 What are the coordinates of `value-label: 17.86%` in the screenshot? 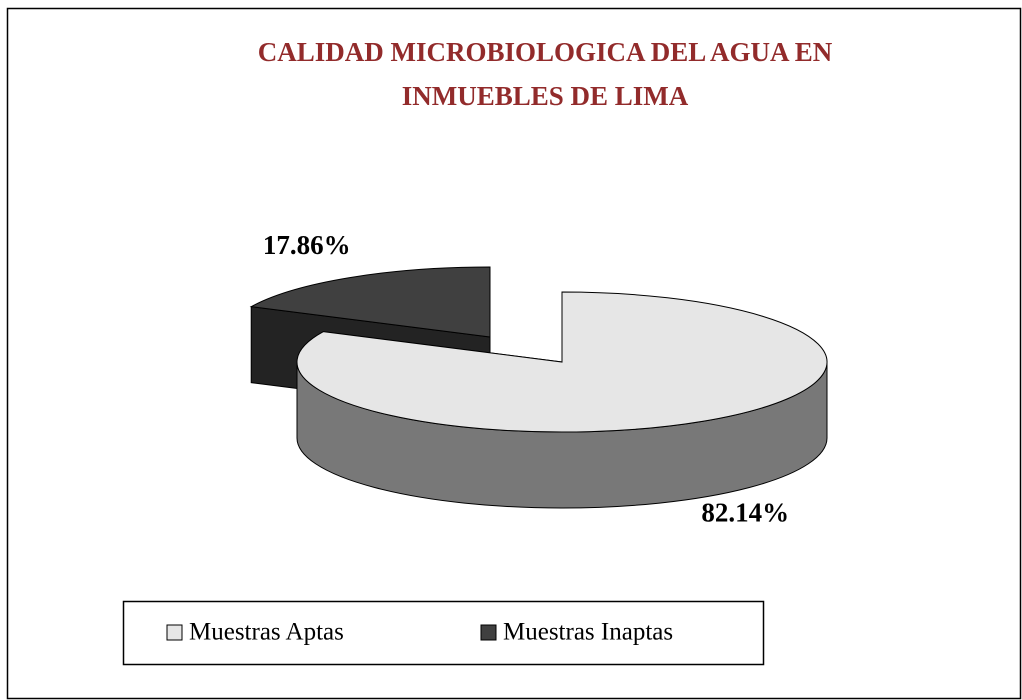 It's located at (307, 245).